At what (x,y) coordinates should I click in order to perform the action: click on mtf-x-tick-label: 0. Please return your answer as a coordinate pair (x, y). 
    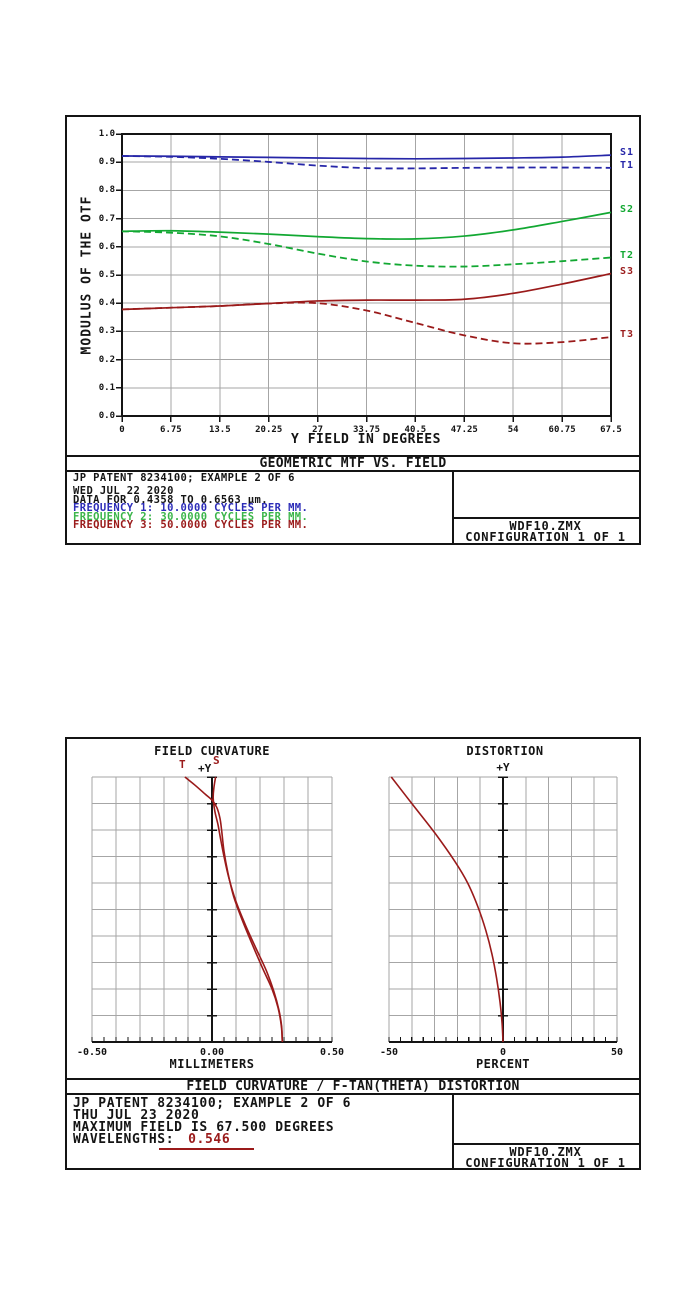
    Looking at the image, I should click on (122, 430).